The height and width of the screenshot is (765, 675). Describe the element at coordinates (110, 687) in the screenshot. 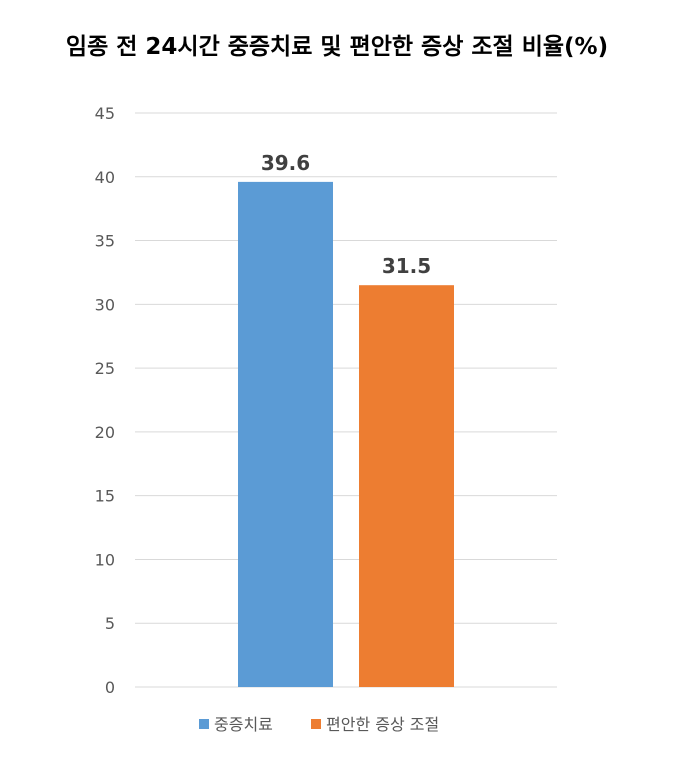

I see `y-tick-label: 0` at that location.